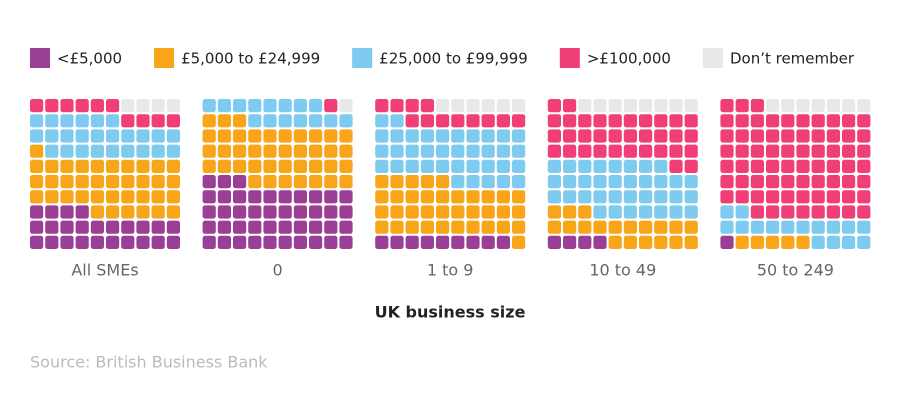 The image size is (900, 407). I want to click on legend-label: £25,000 to £99,999, so click(453, 59).